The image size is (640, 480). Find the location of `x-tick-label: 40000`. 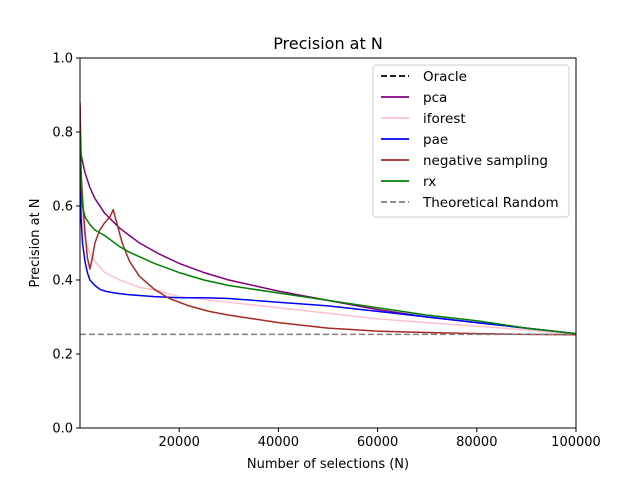

x-tick-label: 40000 is located at coordinates (278, 442).